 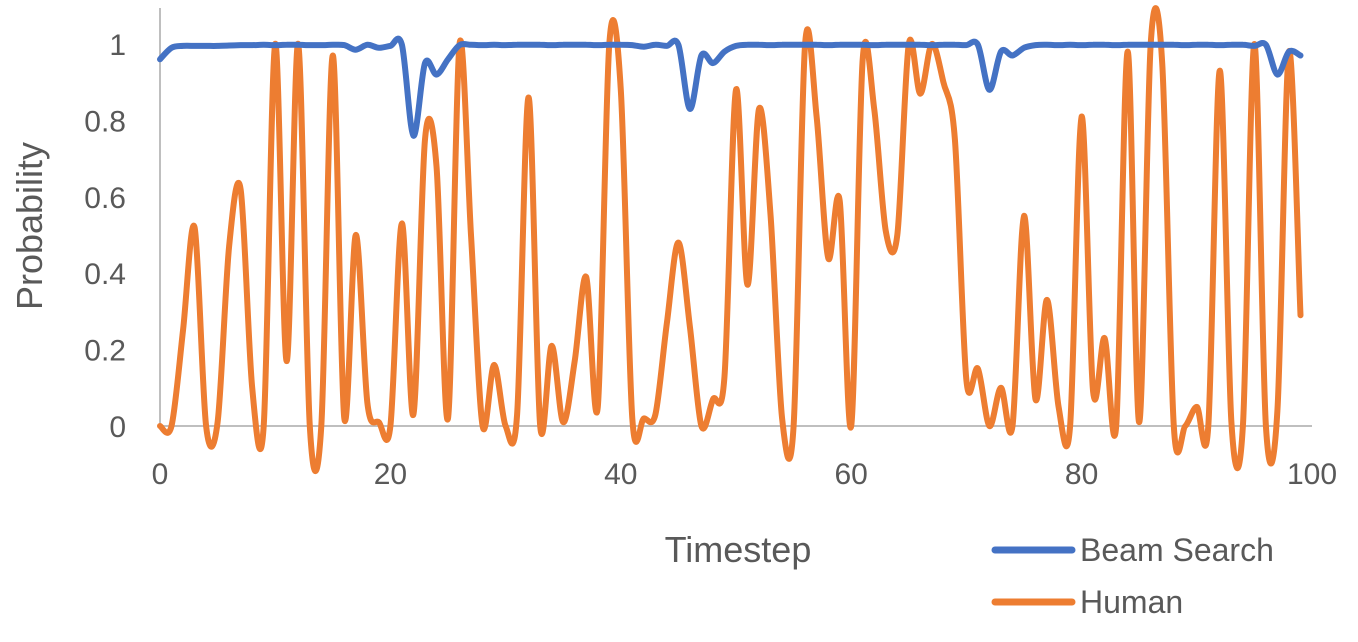 I want to click on y-tick-label: 0.8, so click(x=105, y=121).